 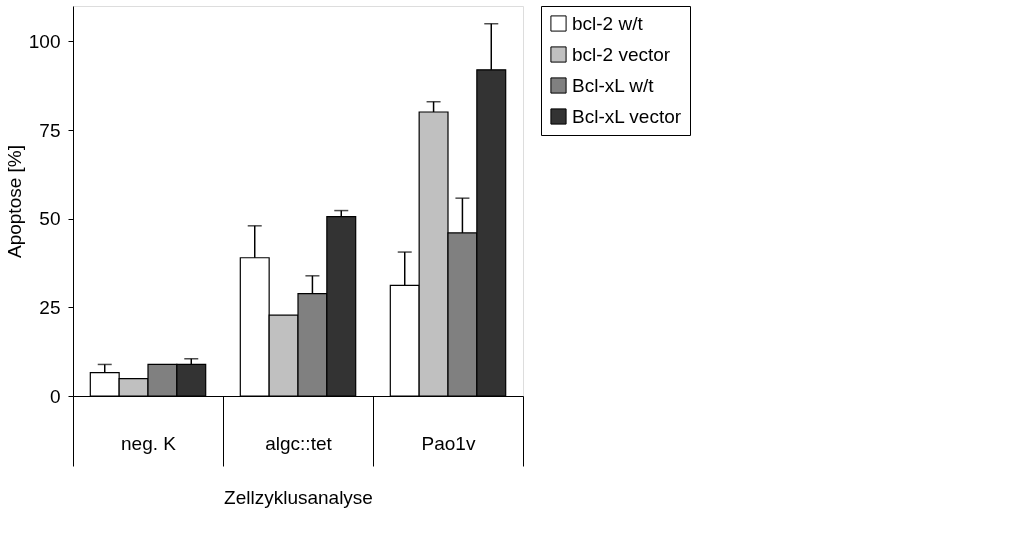 What do you see at coordinates (621, 54) in the screenshot?
I see `legend-label: bcl-2 vector` at bounding box center [621, 54].